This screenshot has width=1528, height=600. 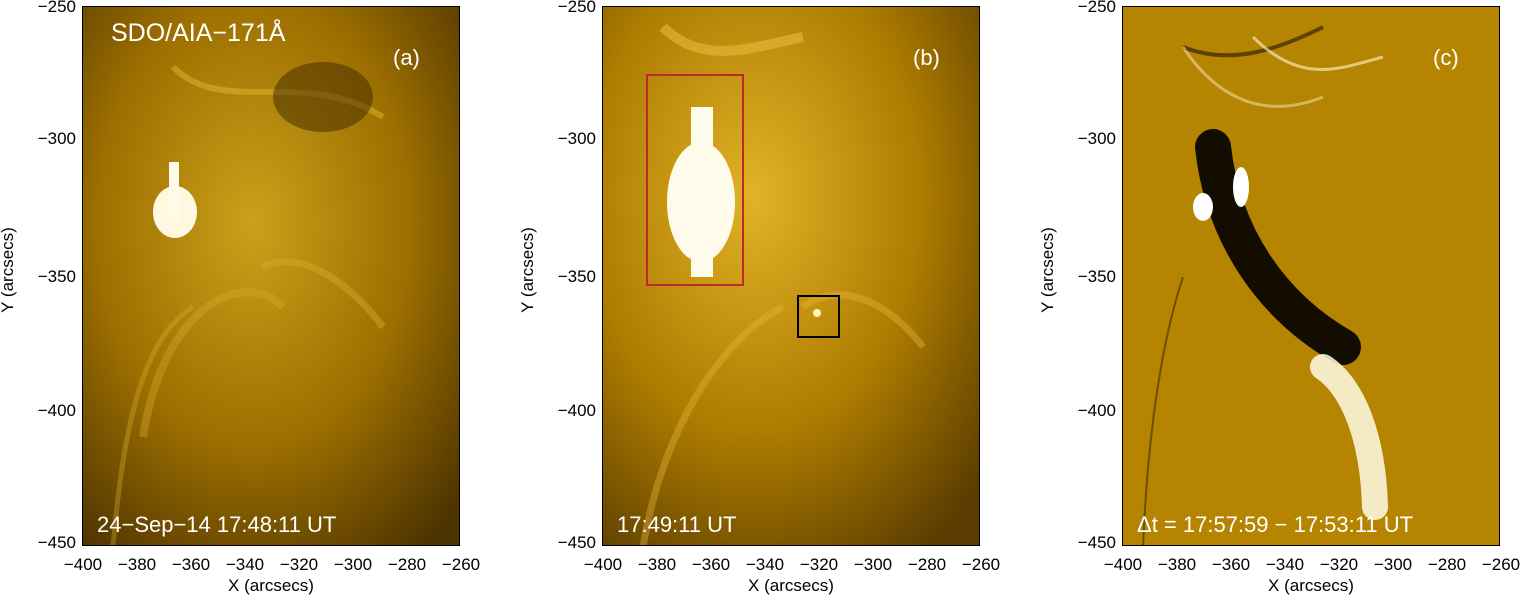 I want to click on ytick-c-1: −300, so click(x=1096, y=138).